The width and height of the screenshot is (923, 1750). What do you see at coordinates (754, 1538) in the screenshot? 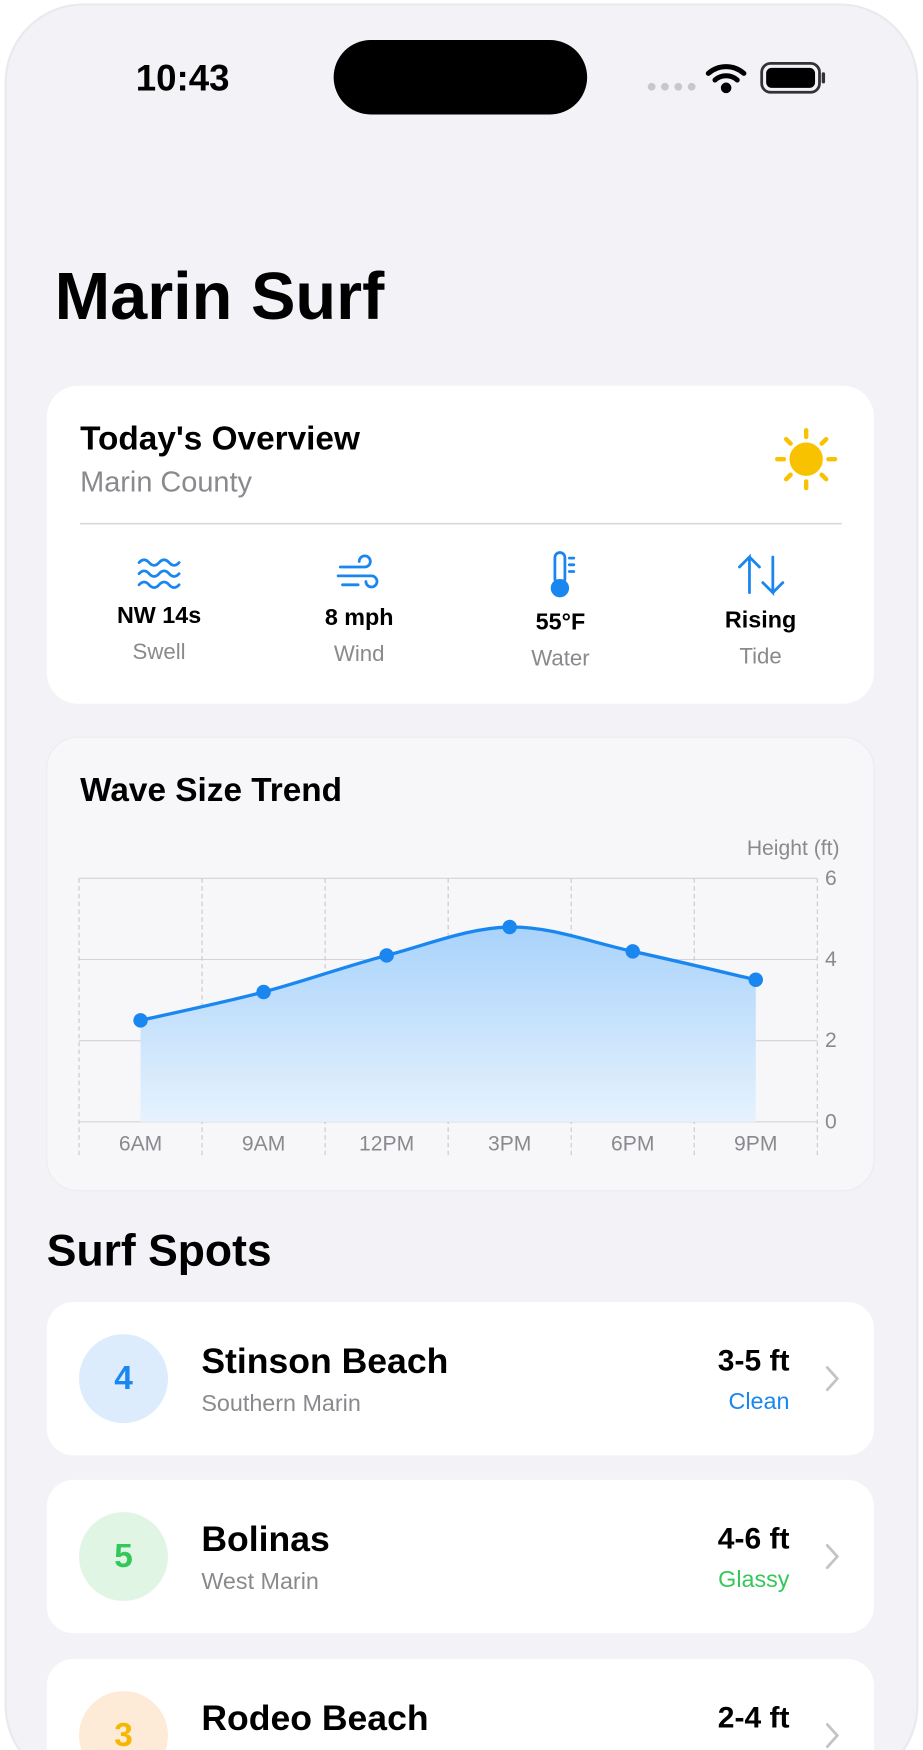
I see `spot-size: 4-6 ft` at bounding box center [754, 1538].